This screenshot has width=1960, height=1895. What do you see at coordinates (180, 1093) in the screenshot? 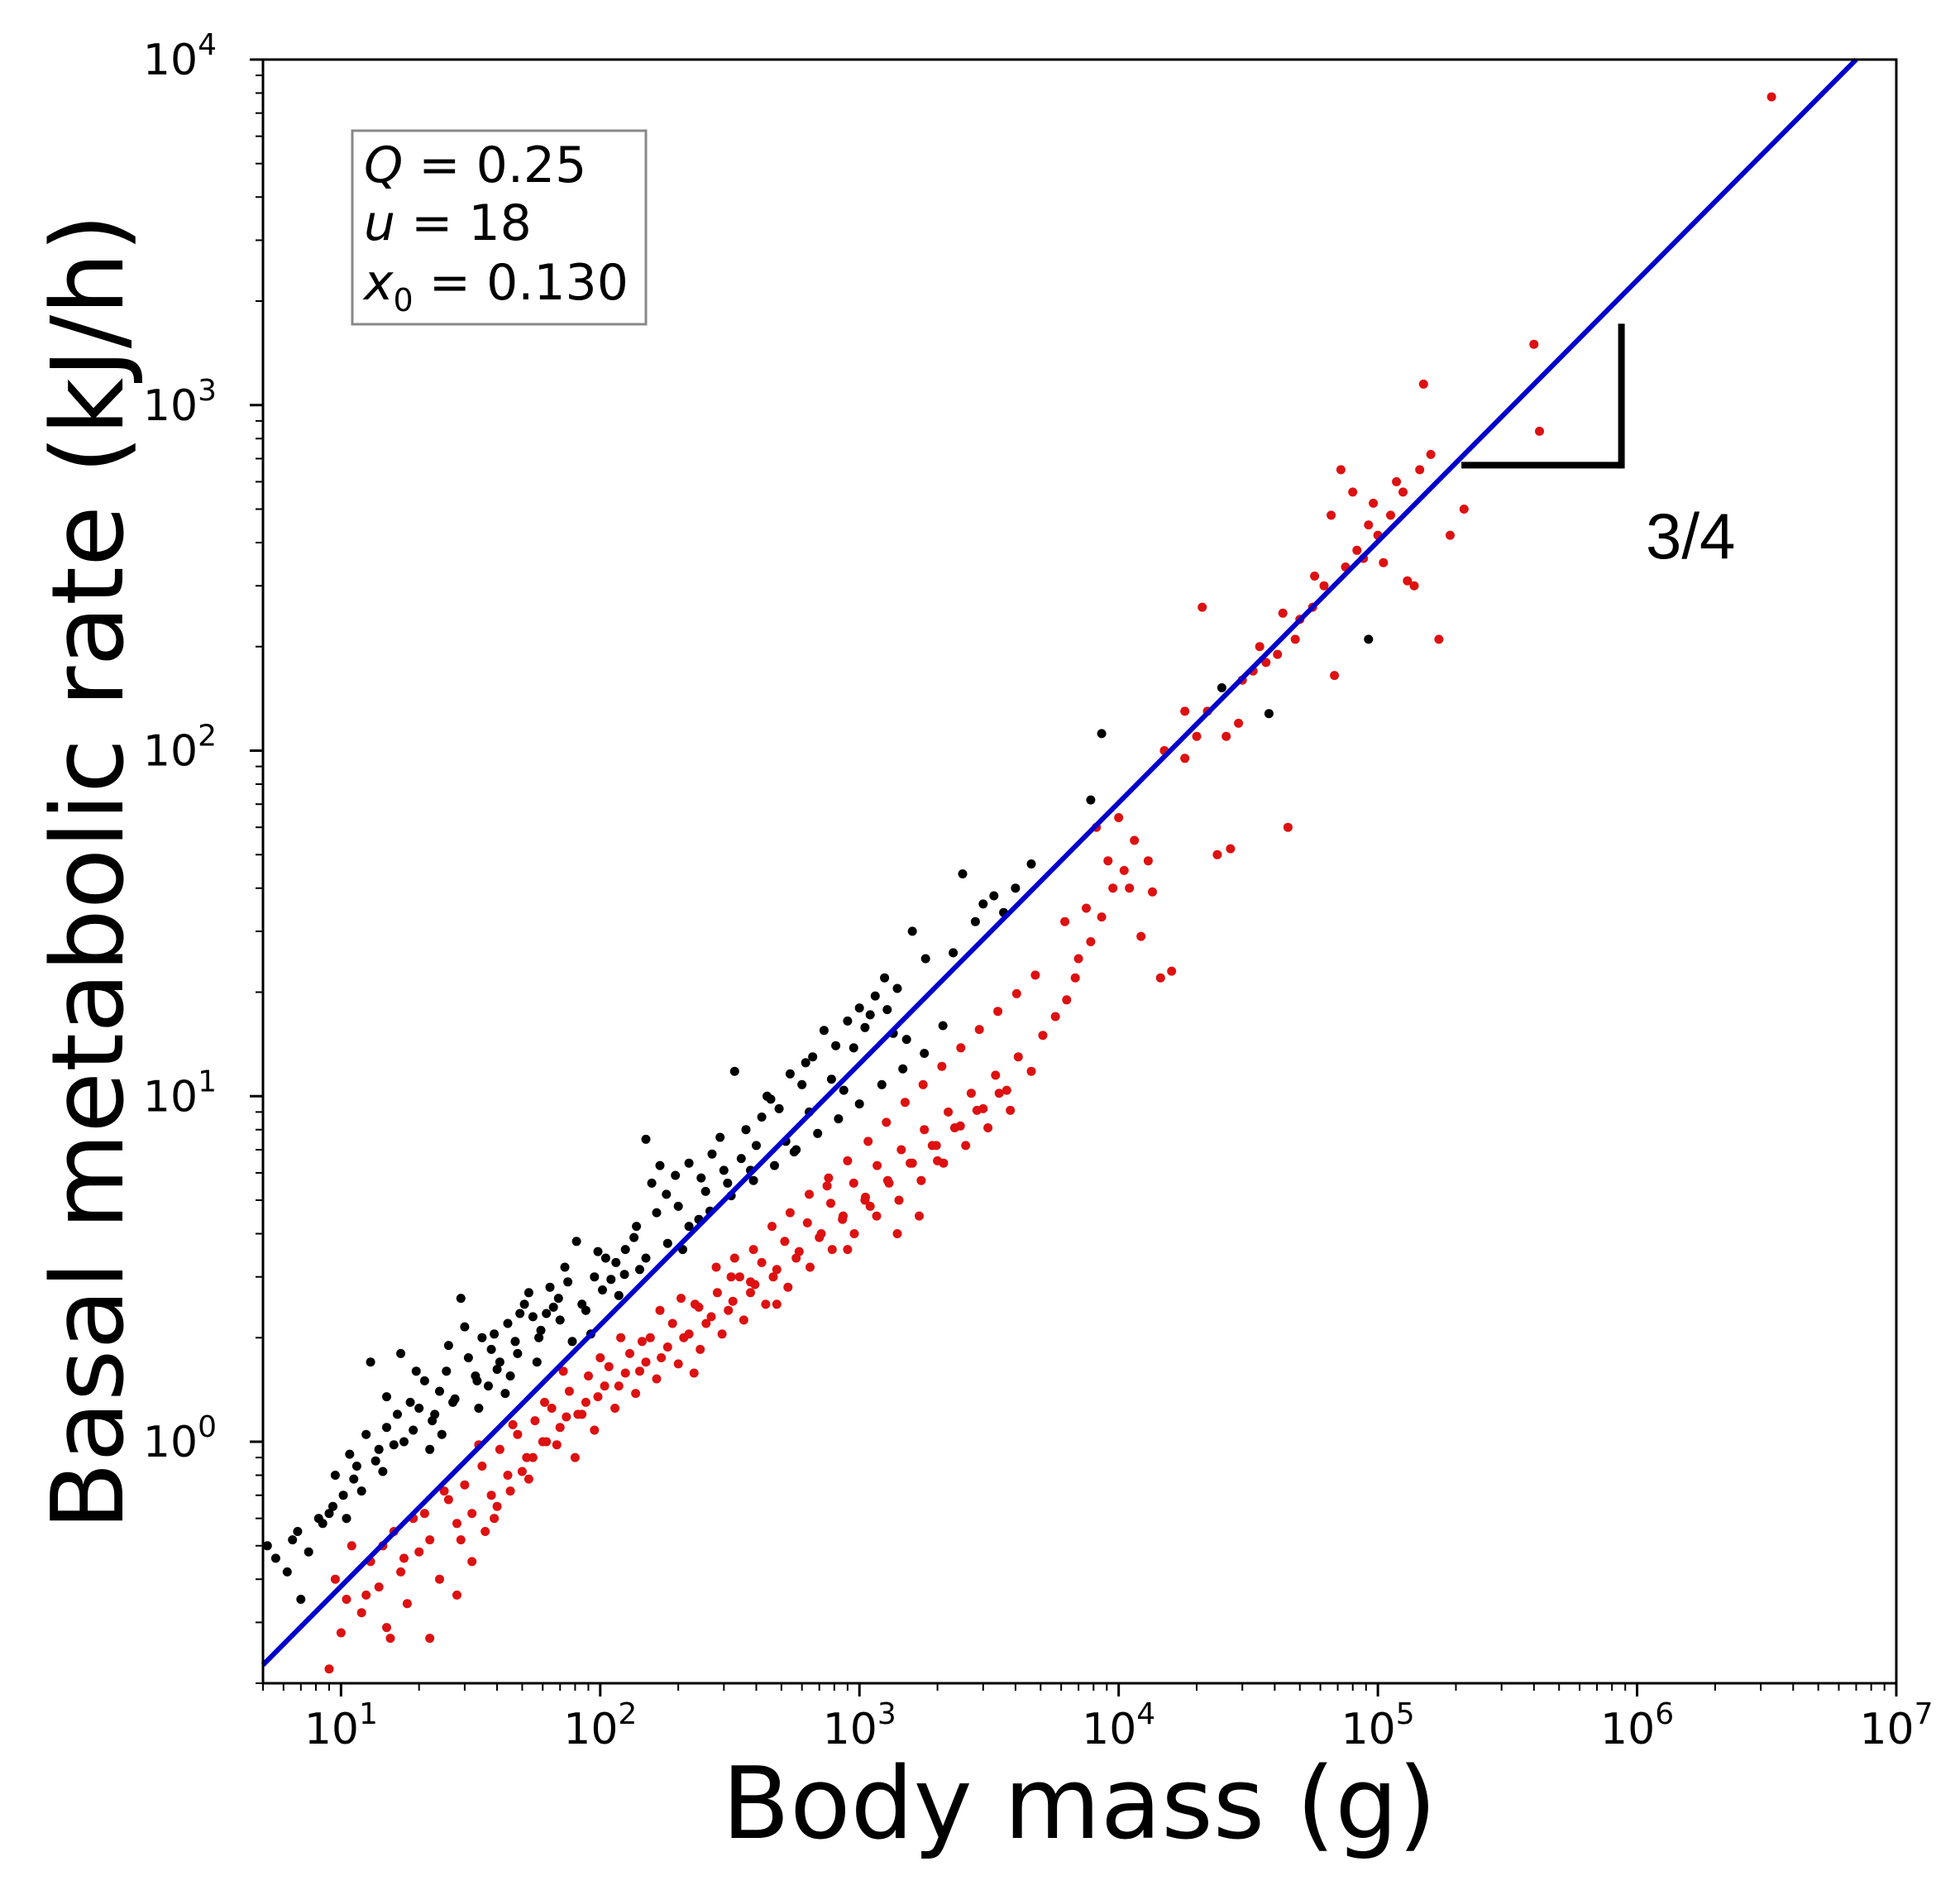
I see `y-tick-label: 101` at bounding box center [180, 1093].